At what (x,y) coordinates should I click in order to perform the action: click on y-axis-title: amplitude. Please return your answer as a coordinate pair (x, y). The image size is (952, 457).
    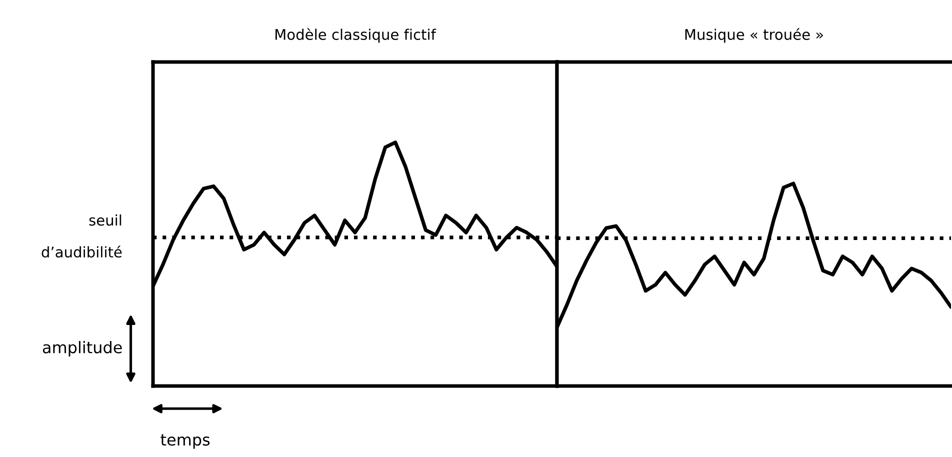
    Looking at the image, I should click on (82, 348).